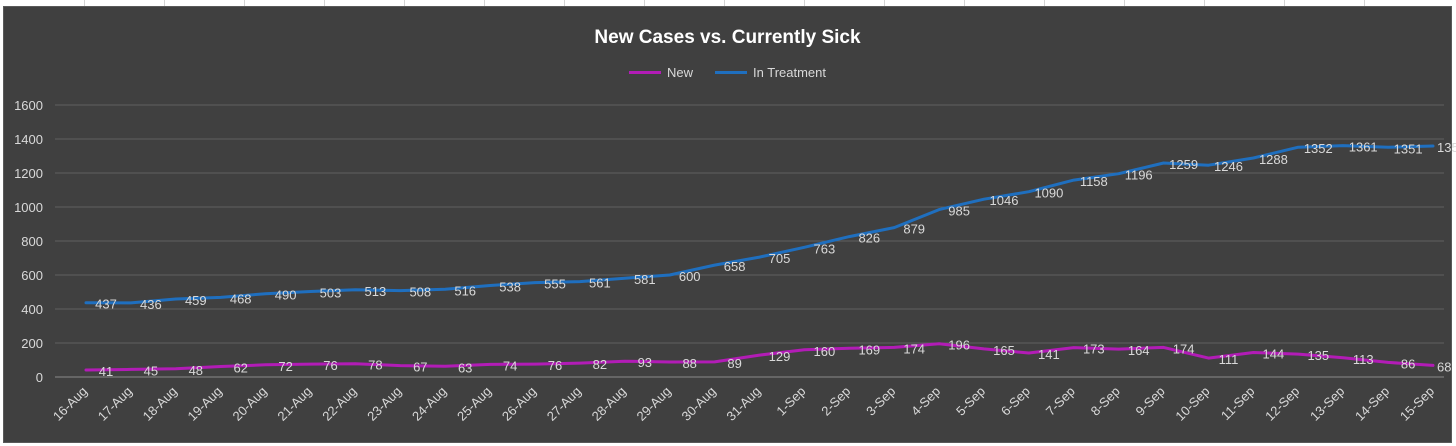 The width and height of the screenshot is (1456, 446). What do you see at coordinates (1183, 164) in the screenshot?
I see `data-label-in-treatment: 1259` at bounding box center [1183, 164].